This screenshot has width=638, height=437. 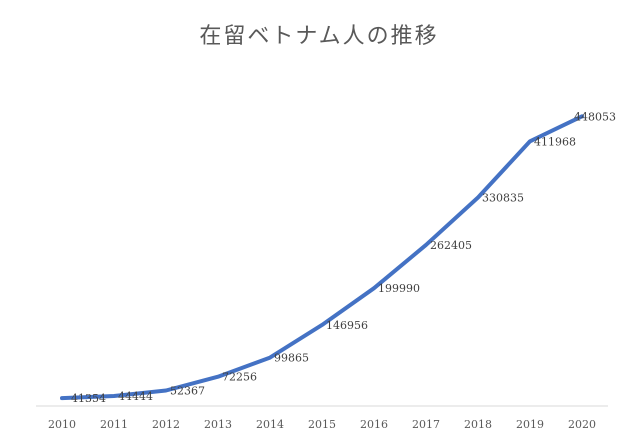 What do you see at coordinates (530, 424) in the screenshot?
I see `x-tick-label: 2019` at bounding box center [530, 424].